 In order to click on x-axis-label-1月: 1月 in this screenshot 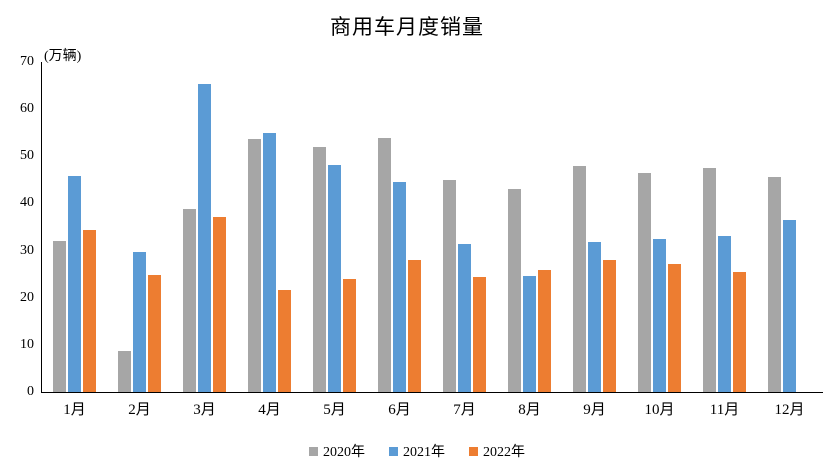, I will do `click(74, 410)`.